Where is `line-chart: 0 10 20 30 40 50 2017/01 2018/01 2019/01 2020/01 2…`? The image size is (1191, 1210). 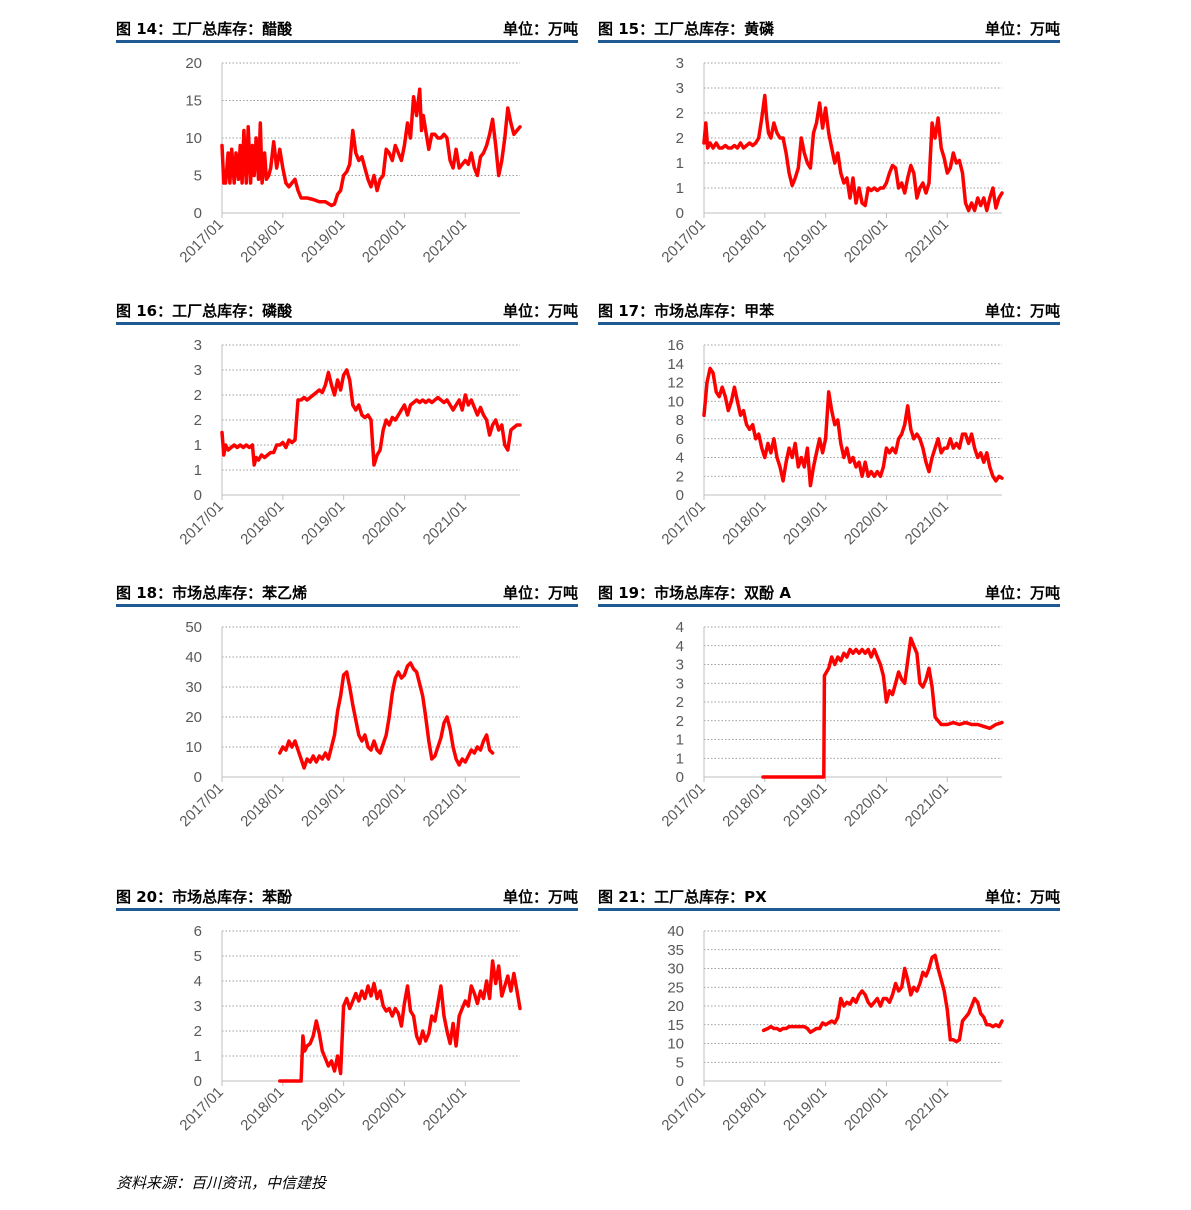
line-chart: 0 10 20 30 40 50 2017/01 2018/01 2019/01 2020/01 2… is located at coordinates (348, 724).